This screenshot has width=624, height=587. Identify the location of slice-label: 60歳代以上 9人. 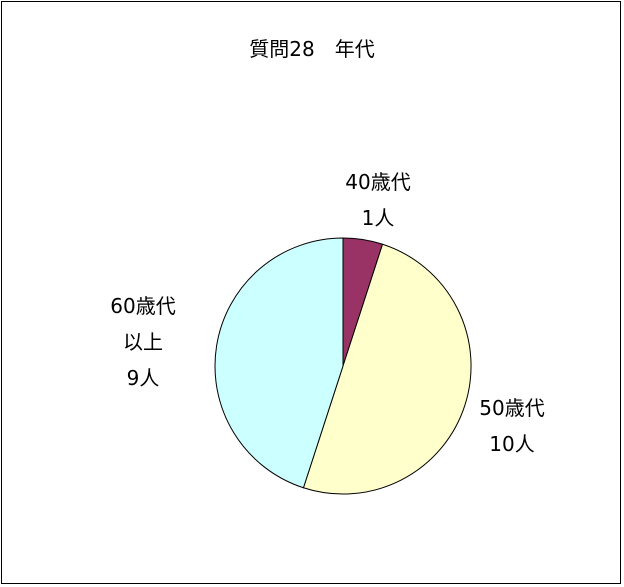
(143, 342).